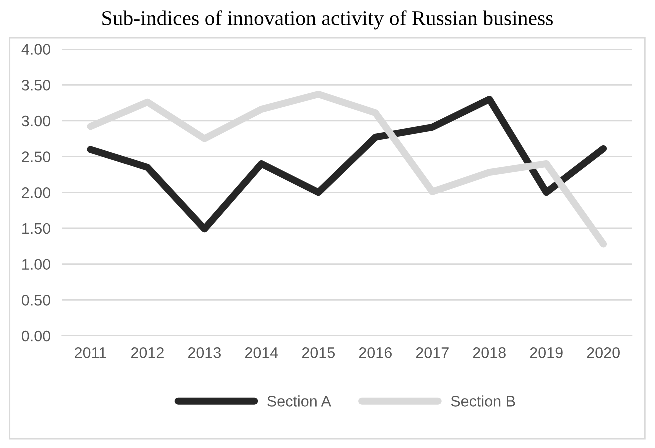 Image resolution: width=655 pixels, height=448 pixels. I want to click on chart-title: Sub-indices of innovation activity of Russian business, so click(327, 20).